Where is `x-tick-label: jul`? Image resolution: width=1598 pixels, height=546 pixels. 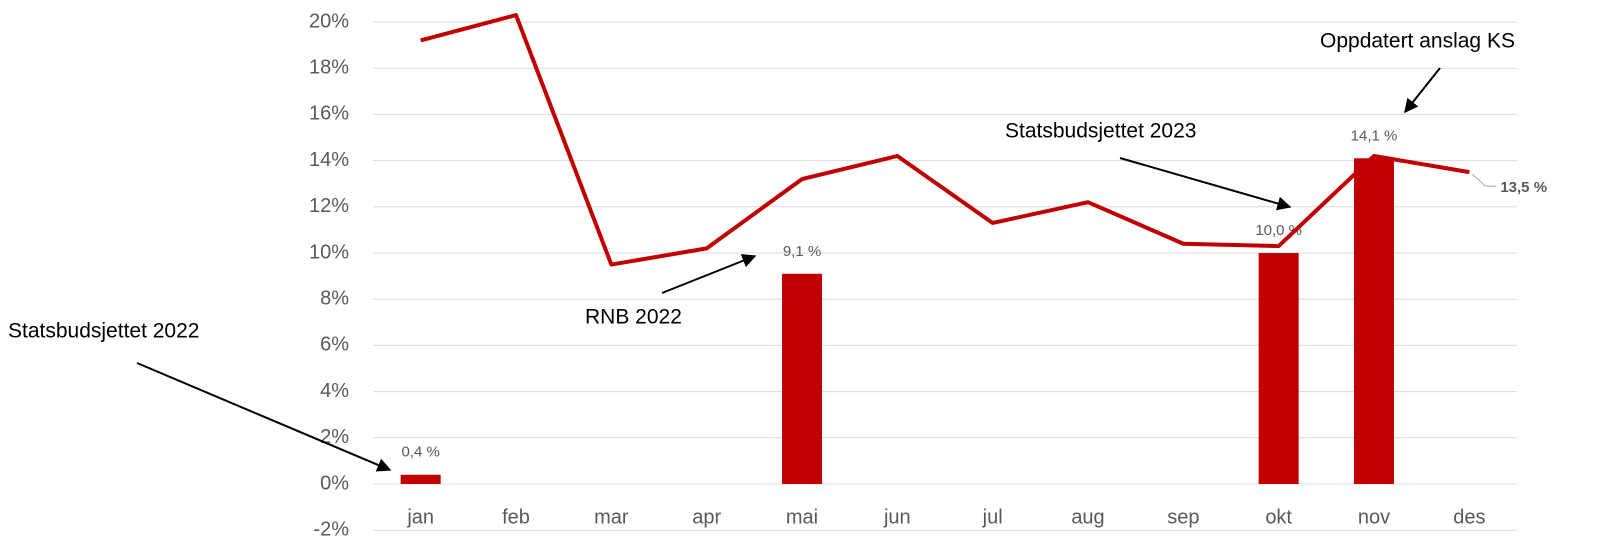 x-tick-label: jul is located at coordinates (992, 517).